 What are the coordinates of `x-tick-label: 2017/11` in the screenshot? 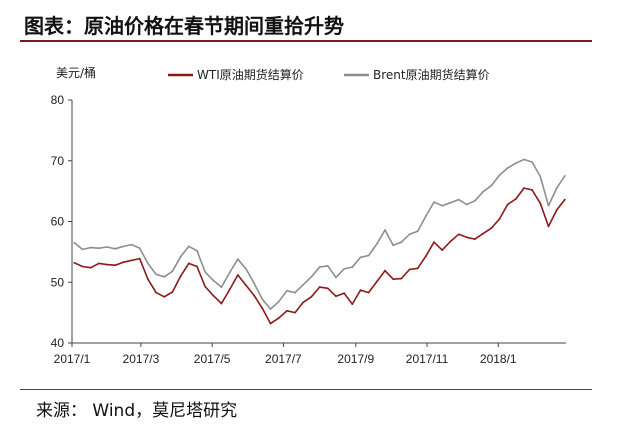 It's located at (427, 359).